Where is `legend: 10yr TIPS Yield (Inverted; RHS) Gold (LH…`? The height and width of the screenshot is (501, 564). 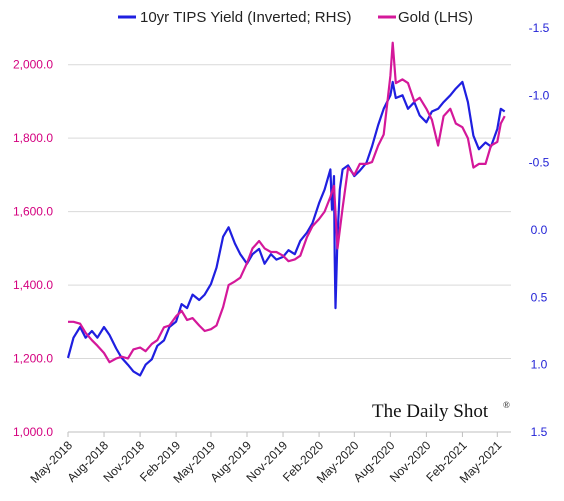 legend: 10yr TIPS Yield (Inverted; RHS) Gold (LH… is located at coordinates (295, 17).